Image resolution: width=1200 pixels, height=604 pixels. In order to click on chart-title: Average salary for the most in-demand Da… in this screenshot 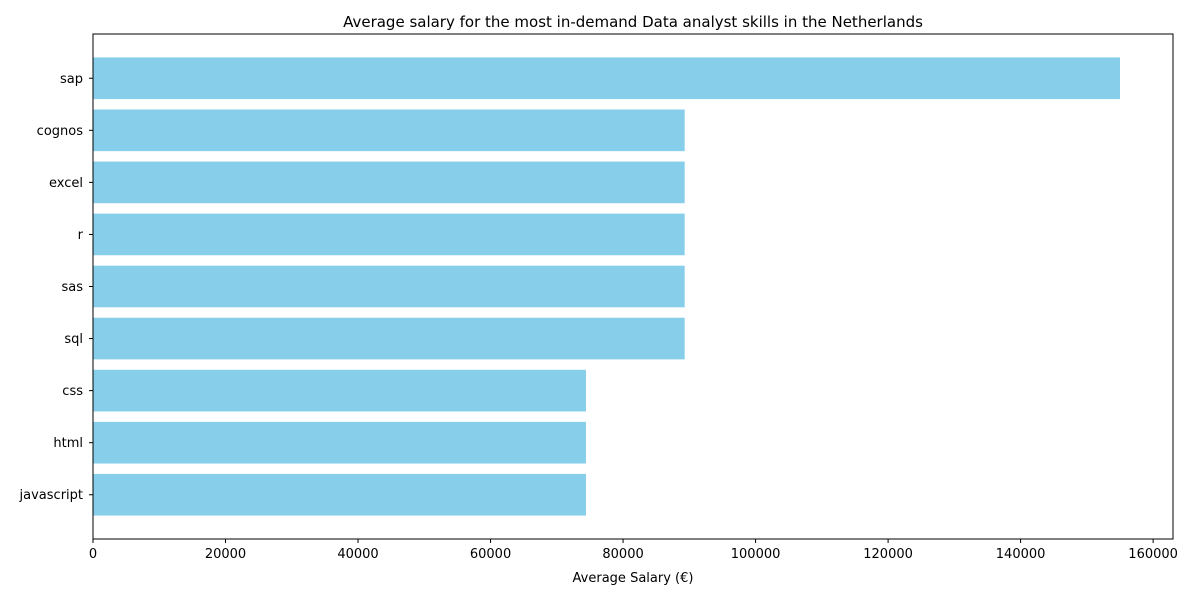, I will do `click(633, 22)`.